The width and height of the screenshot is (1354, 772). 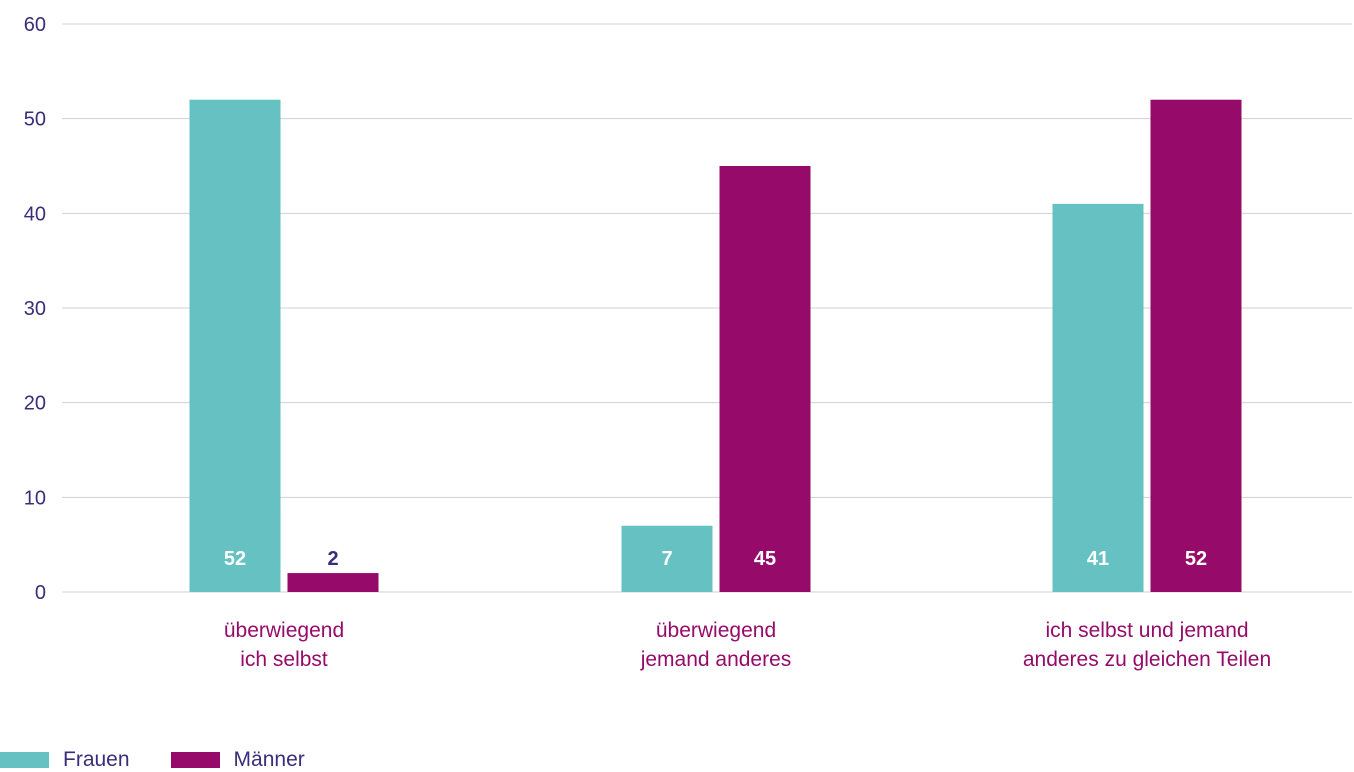 What do you see at coordinates (40, 593) in the screenshot?
I see `y-tick-label: 0` at bounding box center [40, 593].